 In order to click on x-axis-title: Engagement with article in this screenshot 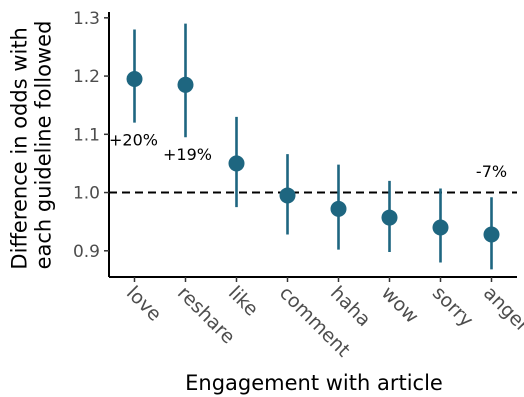, I will do `click(314, 383)`.